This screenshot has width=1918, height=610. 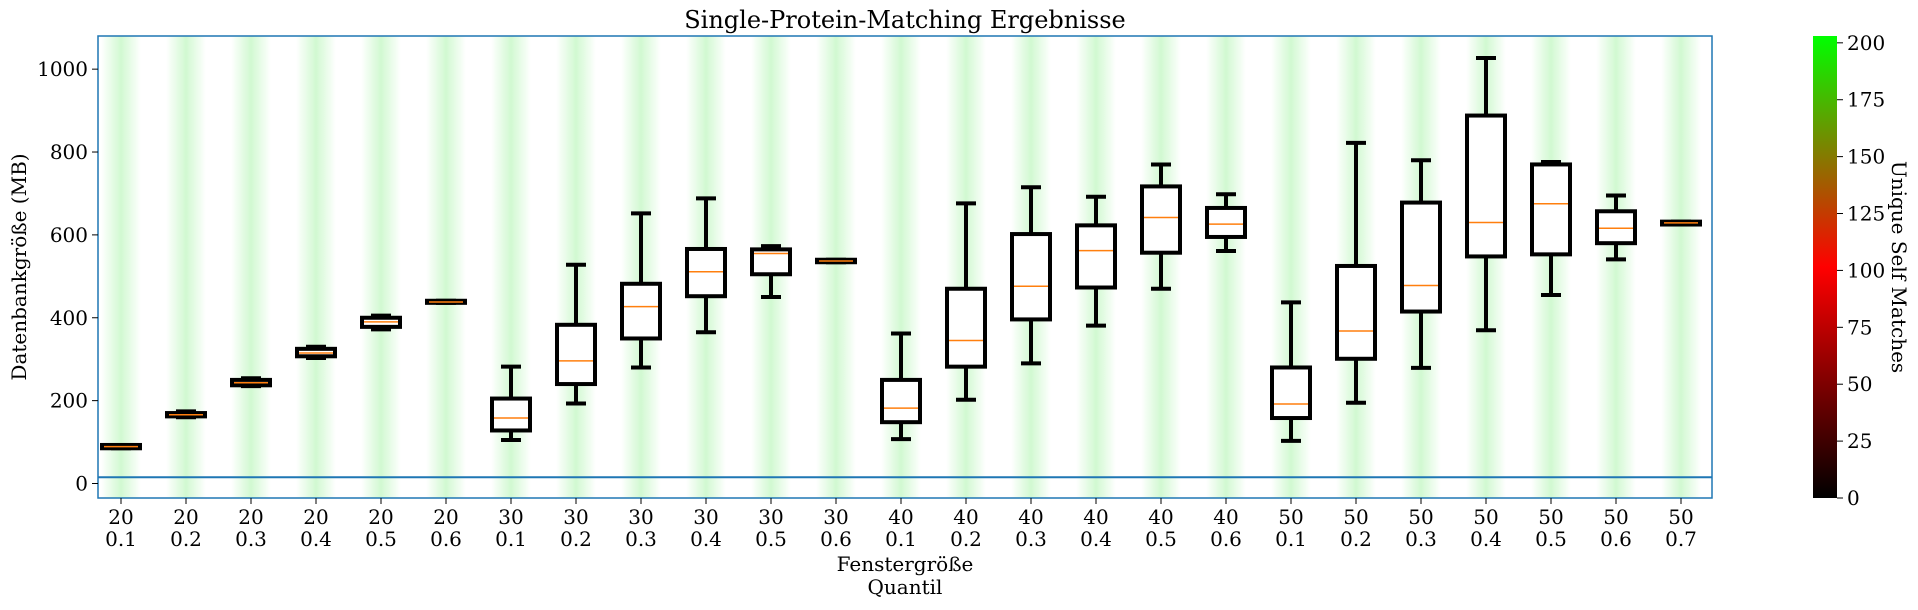 What do you see at coordinates (19, 266) in the screenshot?
I see `y-axis-label: Datenbankgröße (MB)` at bounding box center [19, 266].